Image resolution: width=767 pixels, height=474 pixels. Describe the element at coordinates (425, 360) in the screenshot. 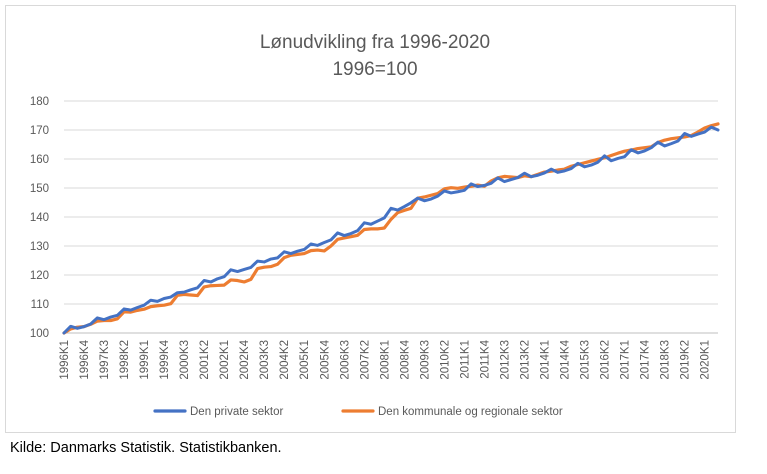

I see `x-tick-label: 2009K3` at that location.